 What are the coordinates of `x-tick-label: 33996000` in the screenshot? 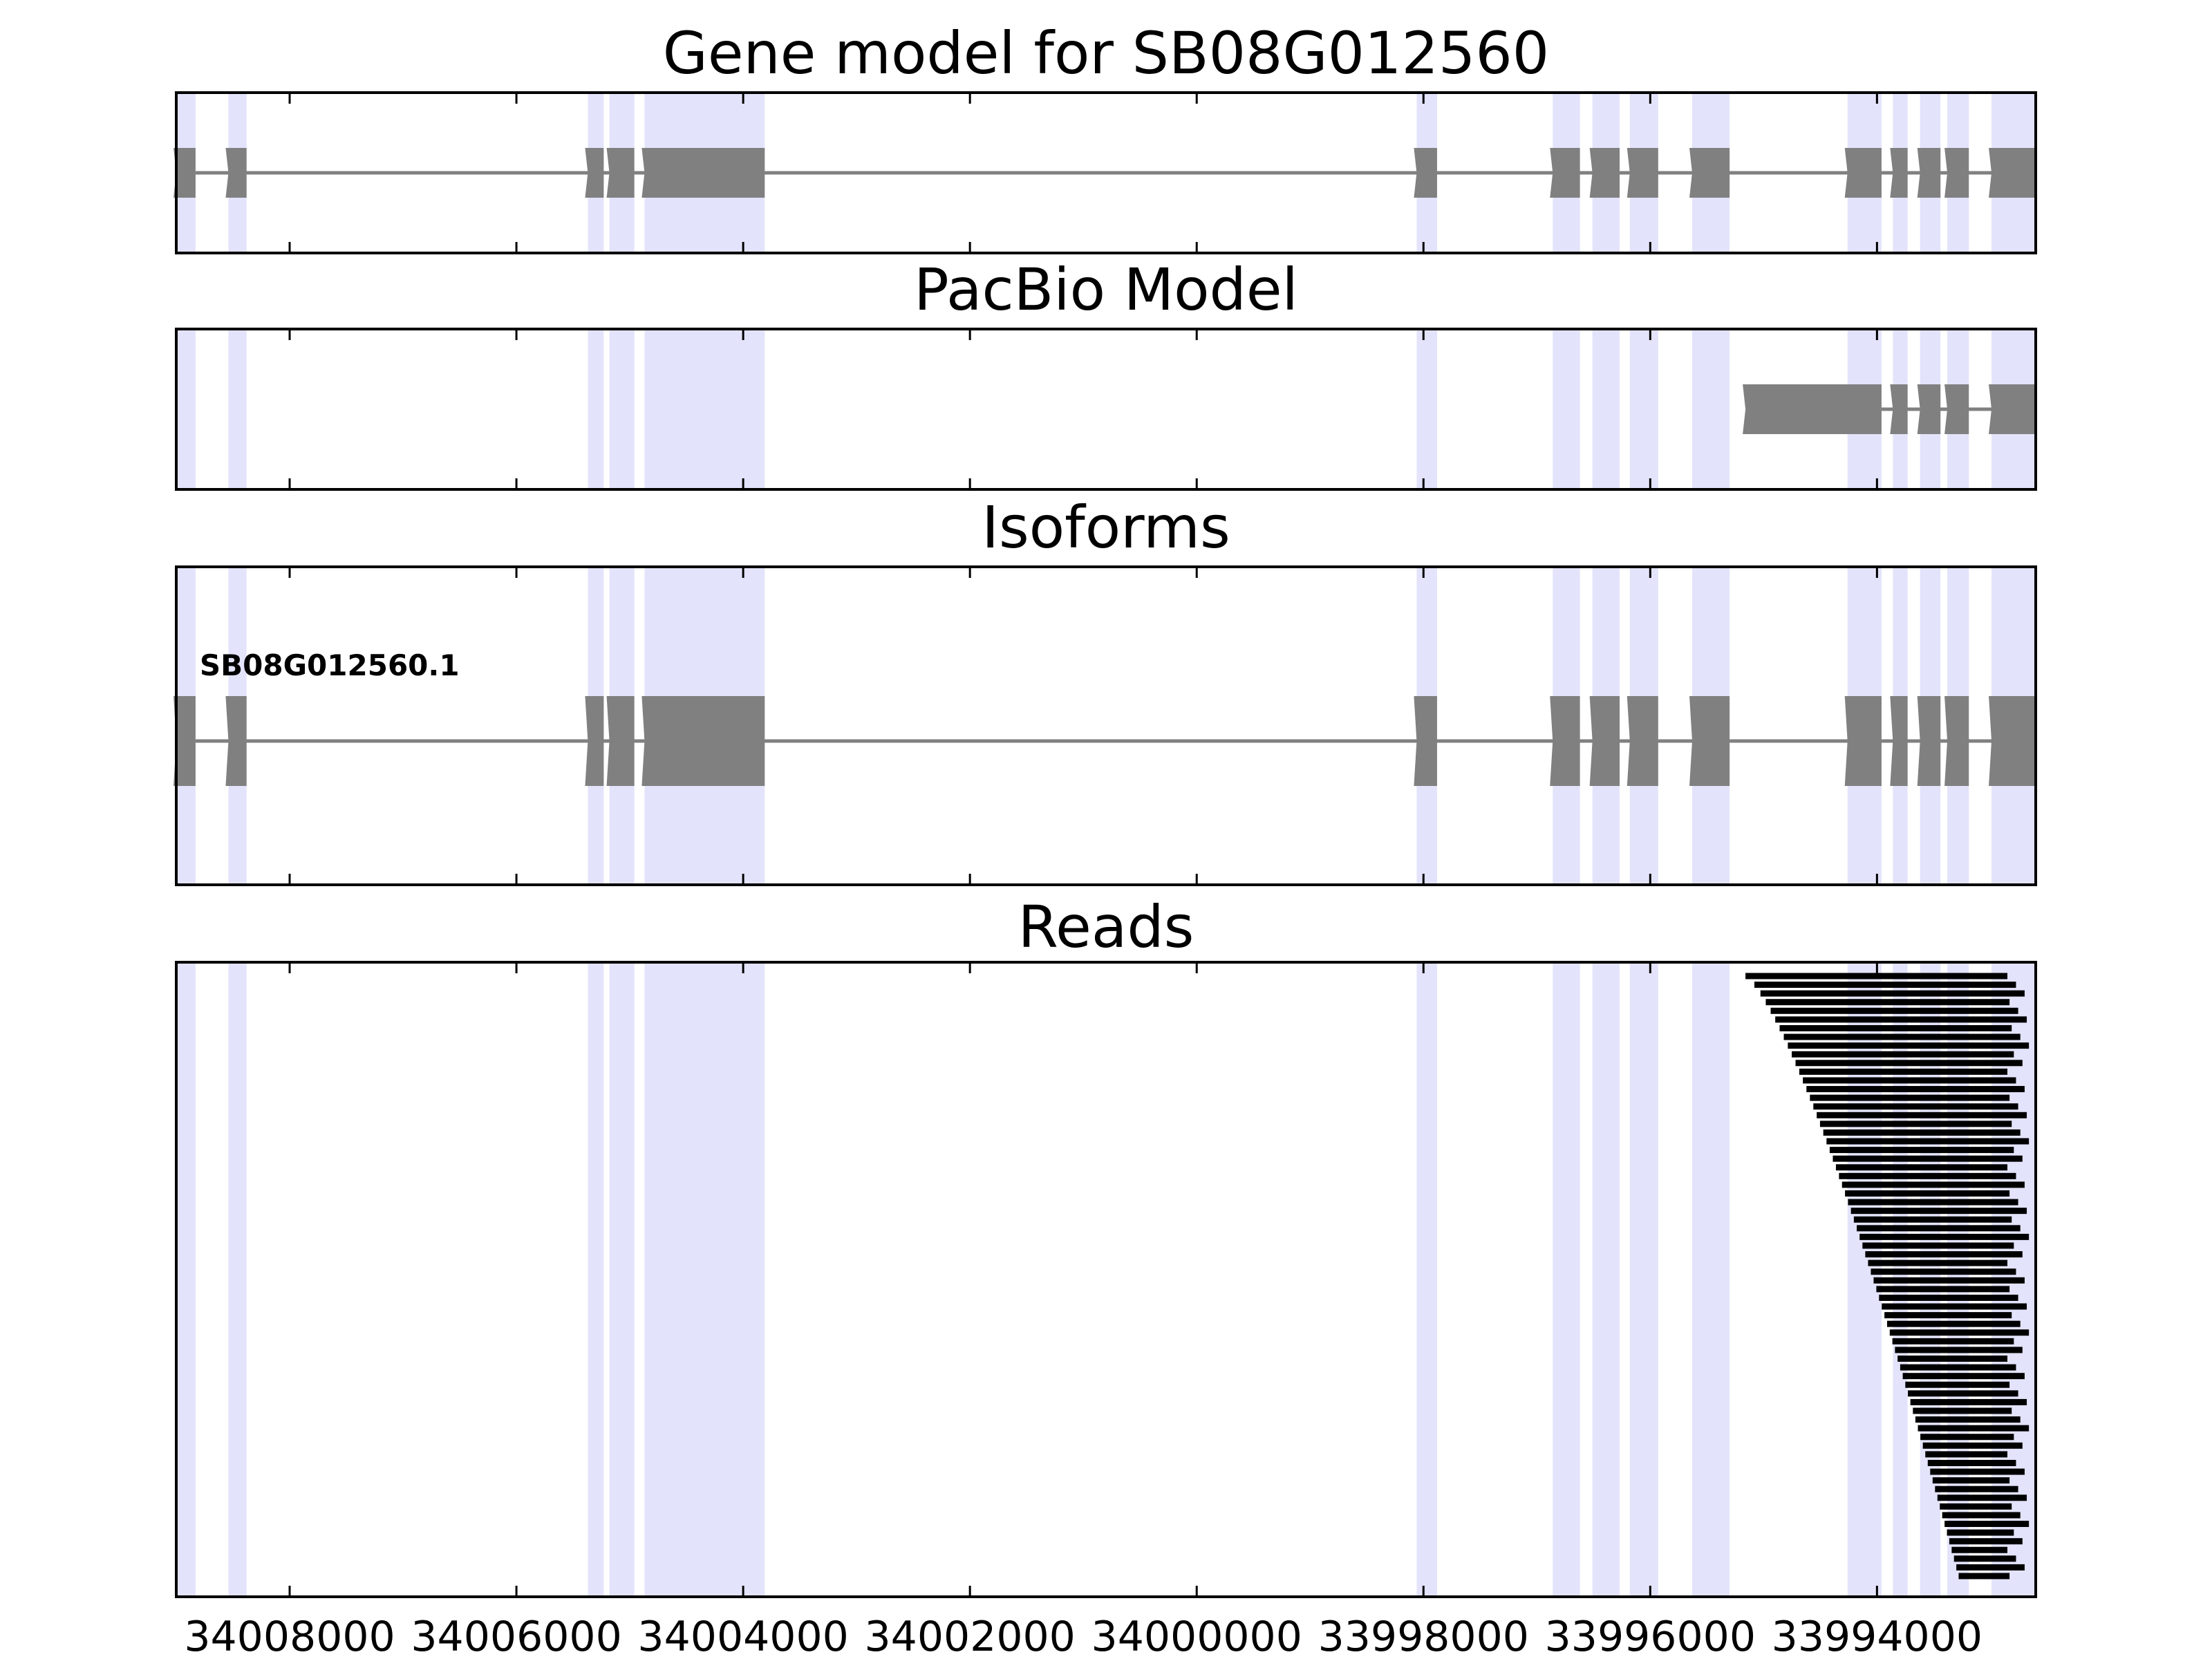 It's located at (1651, 1636).